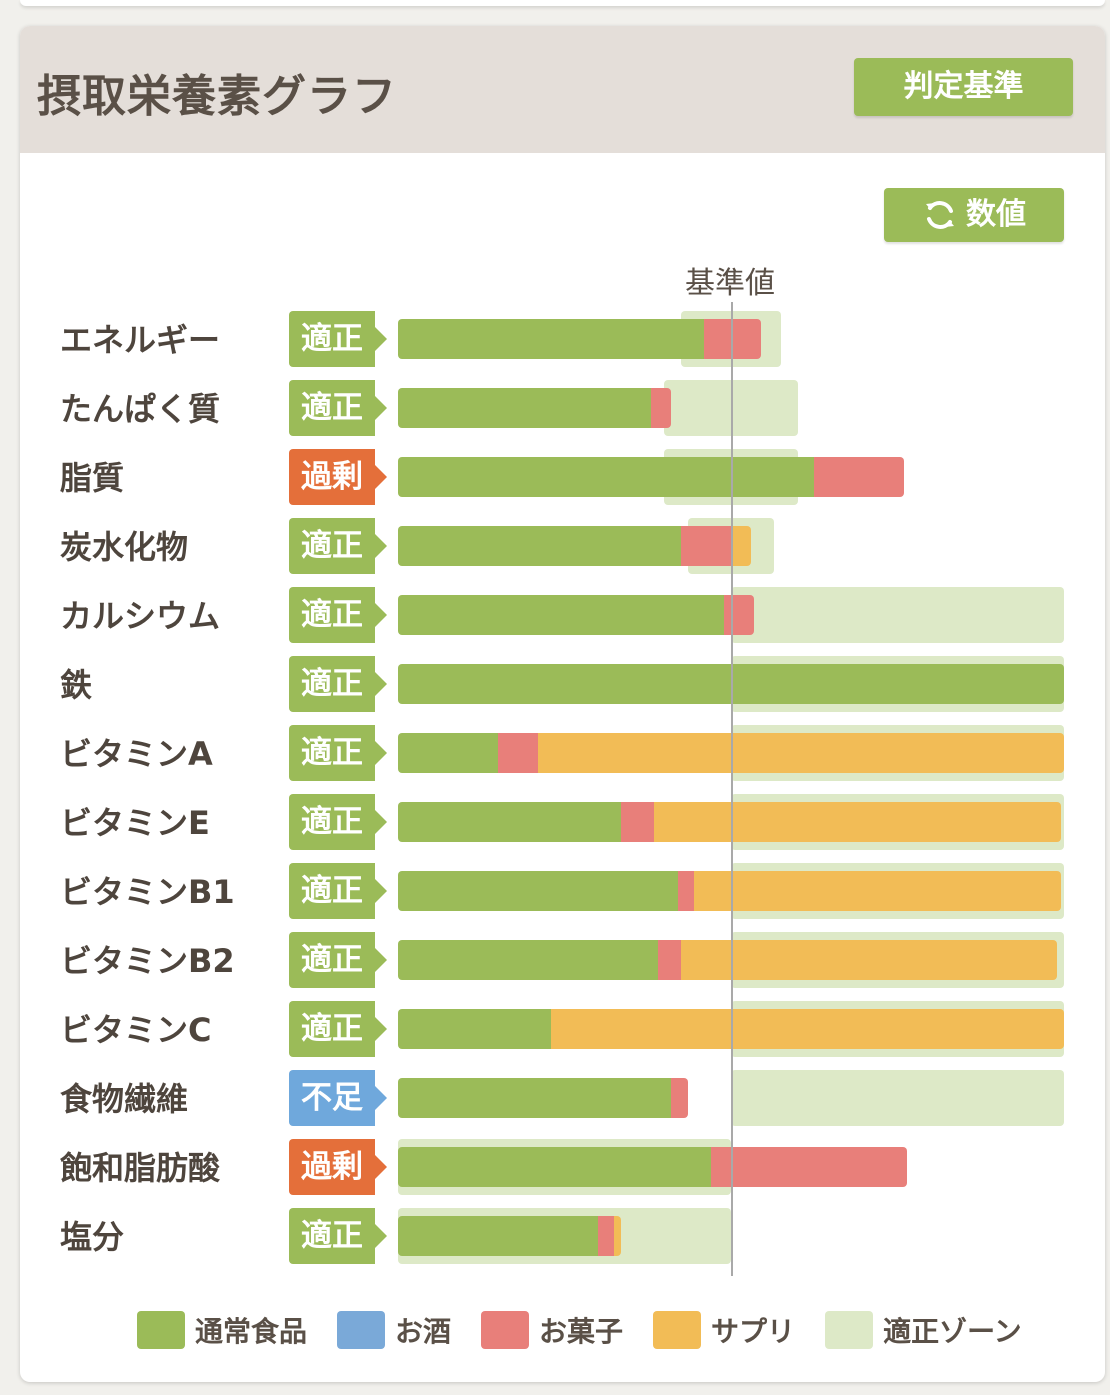 This screenshot has width=1110, height=1395. I want to click on nutrient-row: 飽和脂肪酸 過剰, so click(562, 1167).